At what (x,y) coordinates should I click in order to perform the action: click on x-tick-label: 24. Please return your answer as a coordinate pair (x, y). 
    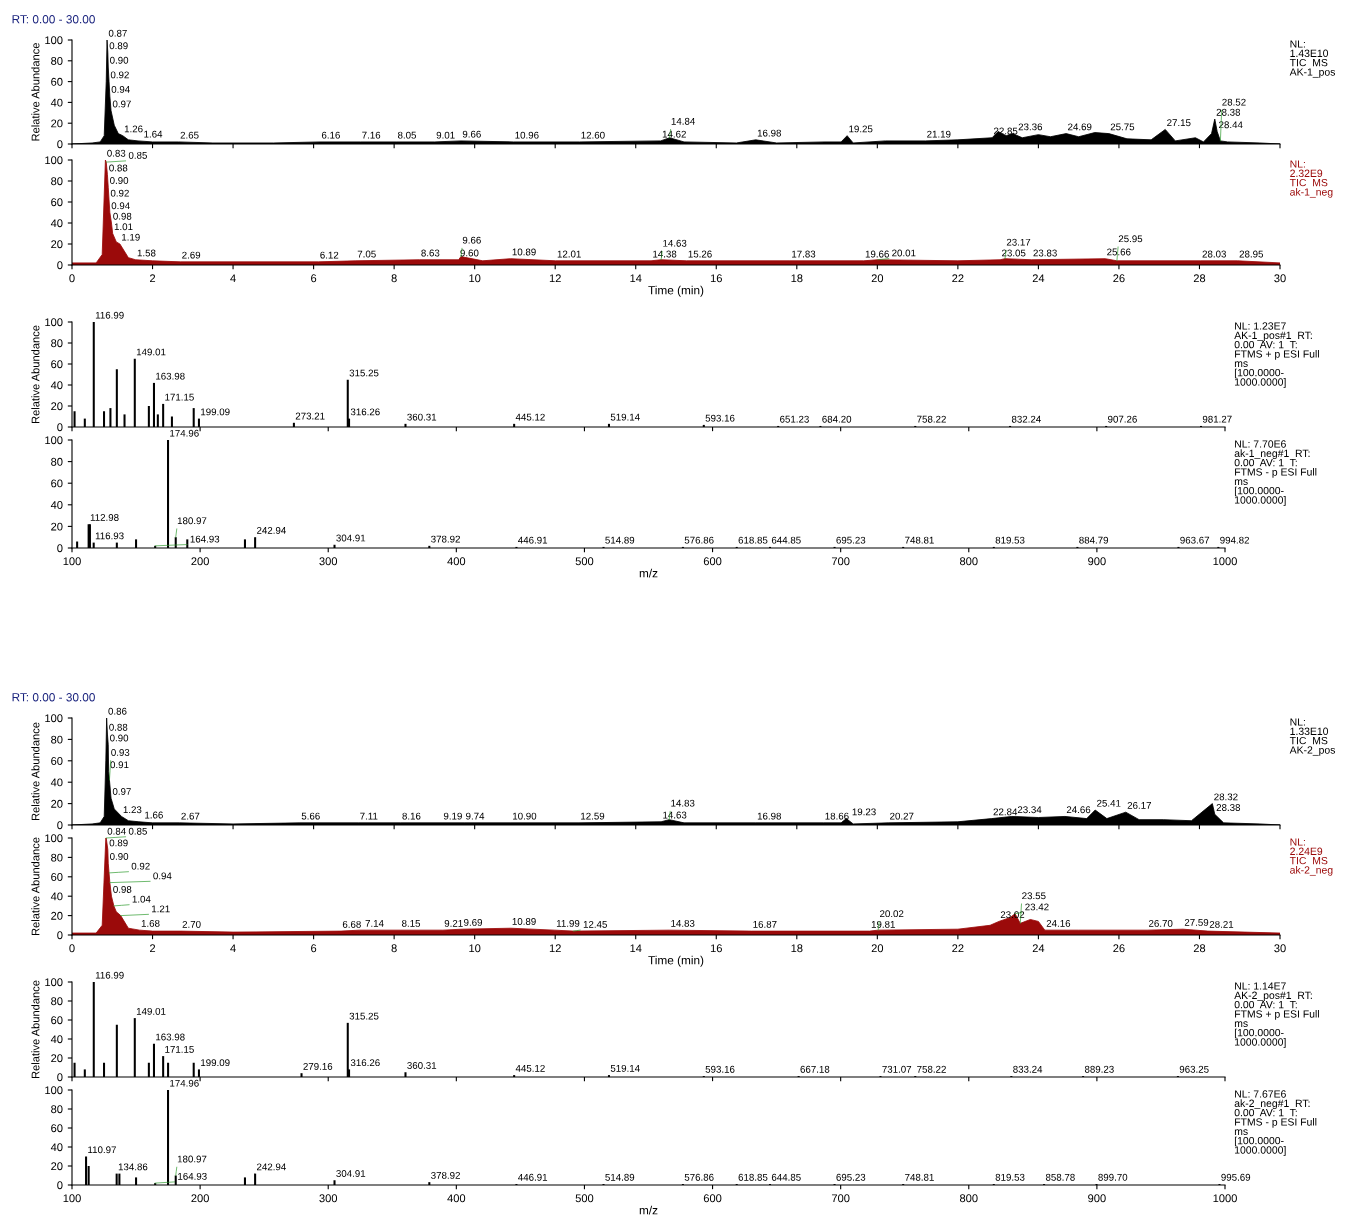
    Looking at the image, I should click on (1038, 278).